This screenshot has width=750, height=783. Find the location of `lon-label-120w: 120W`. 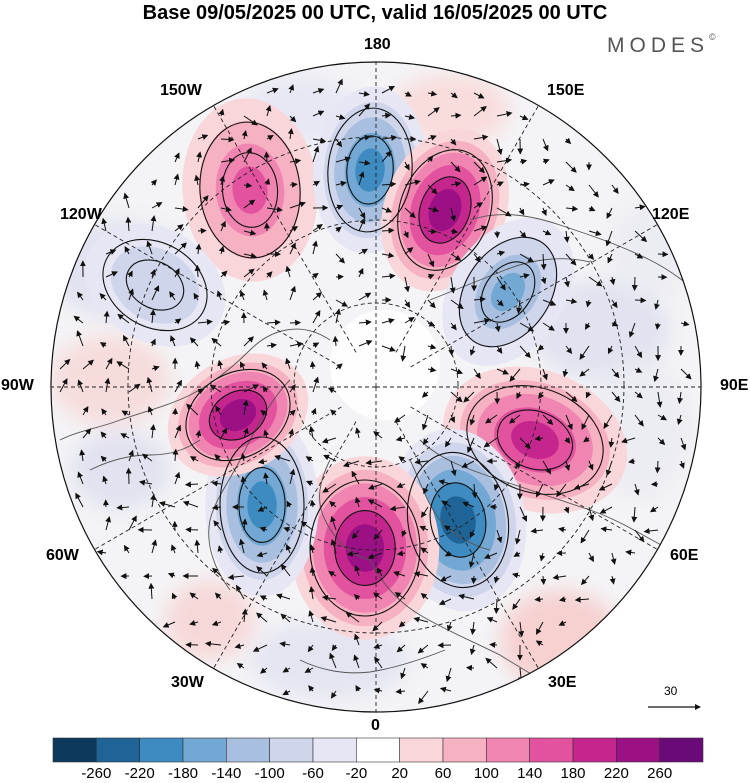

lon-label-120w: 120W is located at coordinates (81, 214).